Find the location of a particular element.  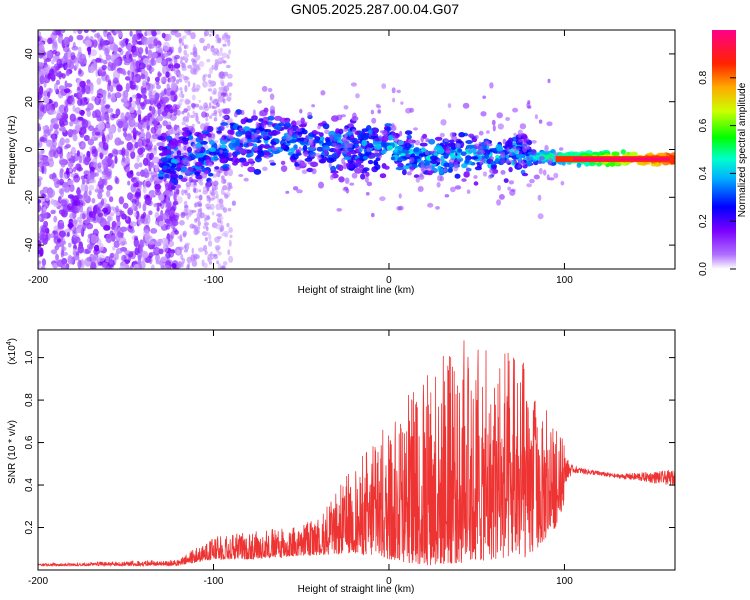

colorbar-tick-label: 0.4 is located at coordinates (703, 173).